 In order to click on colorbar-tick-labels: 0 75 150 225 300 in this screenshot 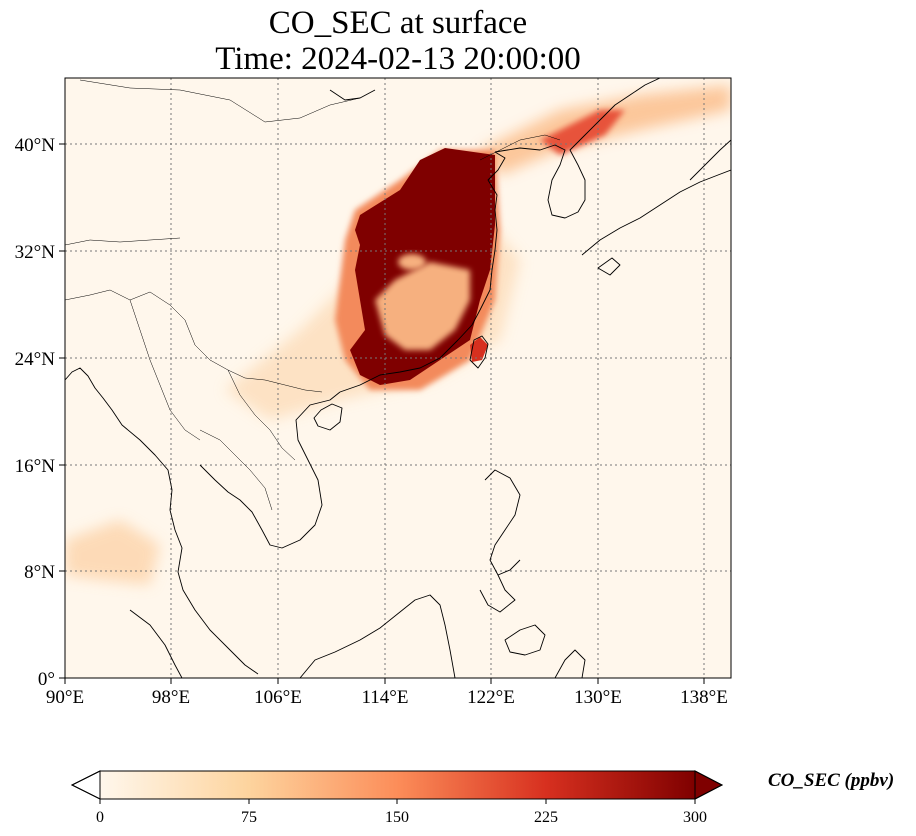, I will do `click(401, 817)`.